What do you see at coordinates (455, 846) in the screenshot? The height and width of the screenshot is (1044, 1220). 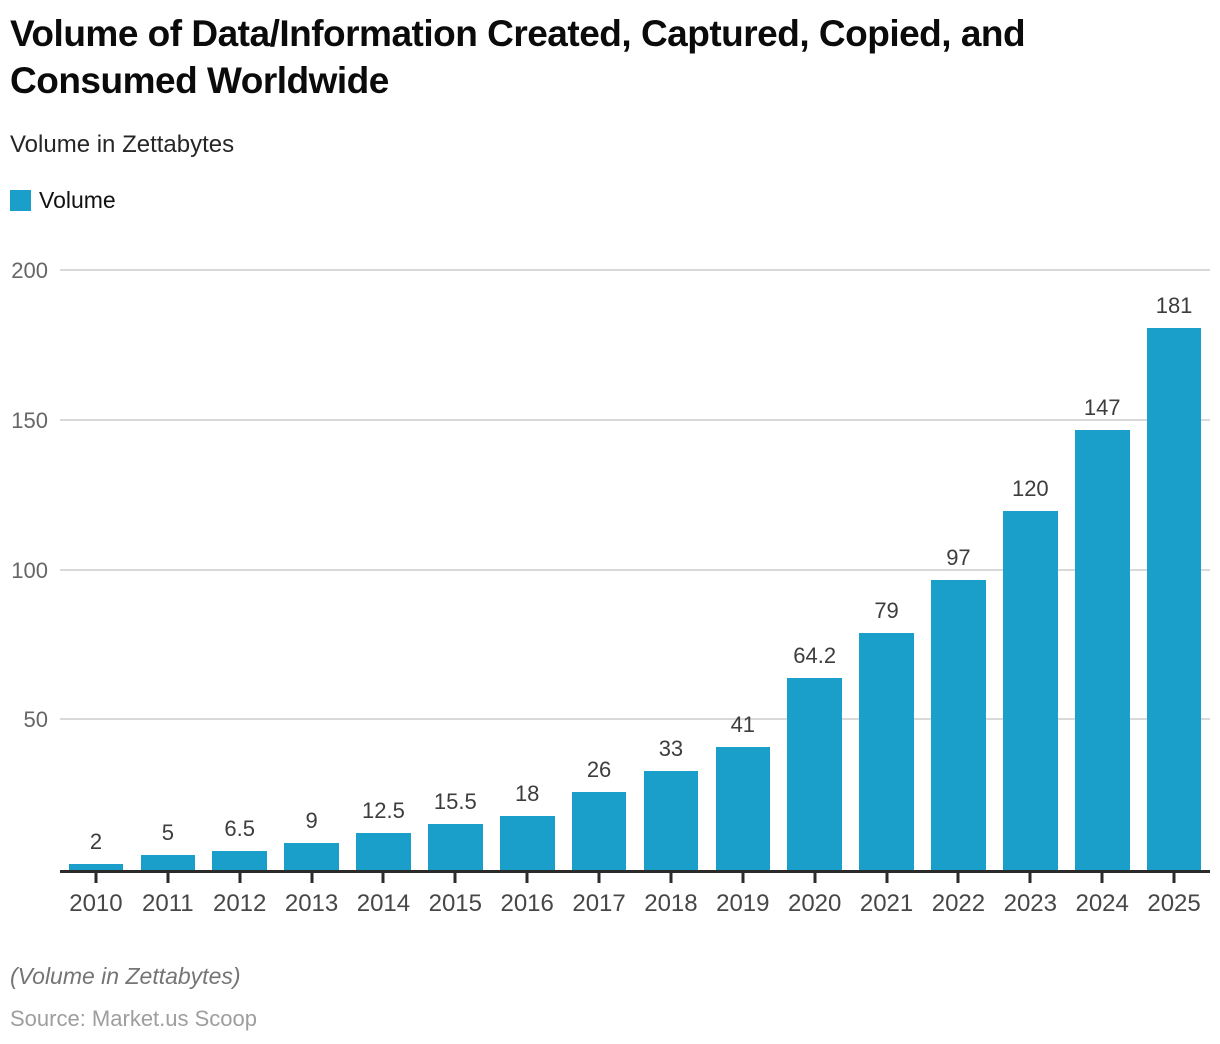 I see `bar-2015` at bounding box center [455, 846].